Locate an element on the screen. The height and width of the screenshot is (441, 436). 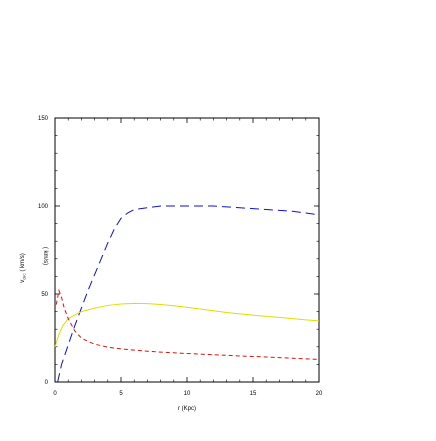
short-dashed-curve is located at coordinates (187, 324).